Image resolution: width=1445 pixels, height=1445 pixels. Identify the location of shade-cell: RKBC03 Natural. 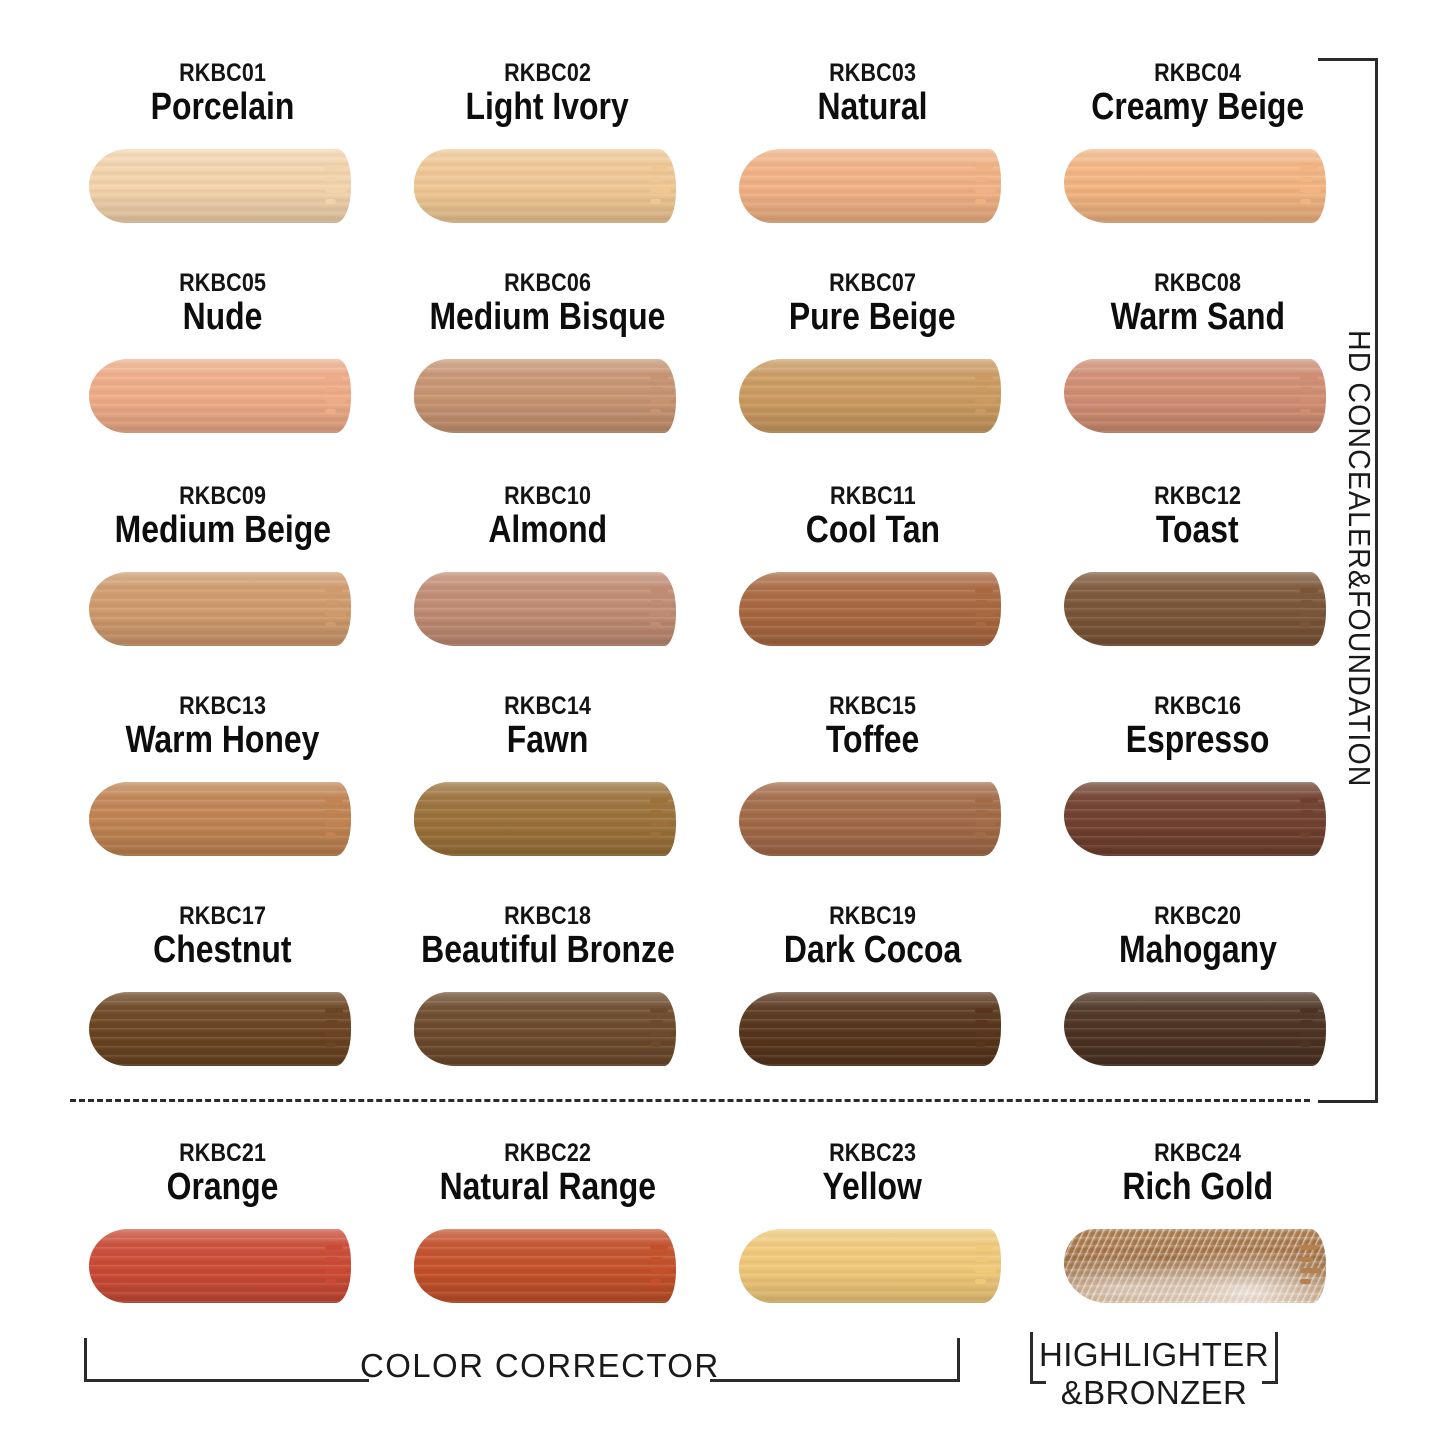
(872, 144).